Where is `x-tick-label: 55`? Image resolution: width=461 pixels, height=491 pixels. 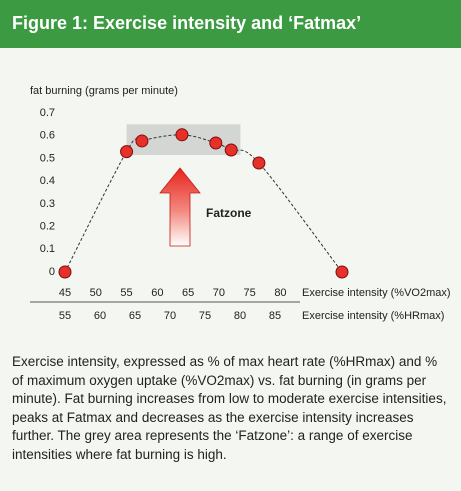
x-tick-label: 55 is located at coordinates (126, 293).